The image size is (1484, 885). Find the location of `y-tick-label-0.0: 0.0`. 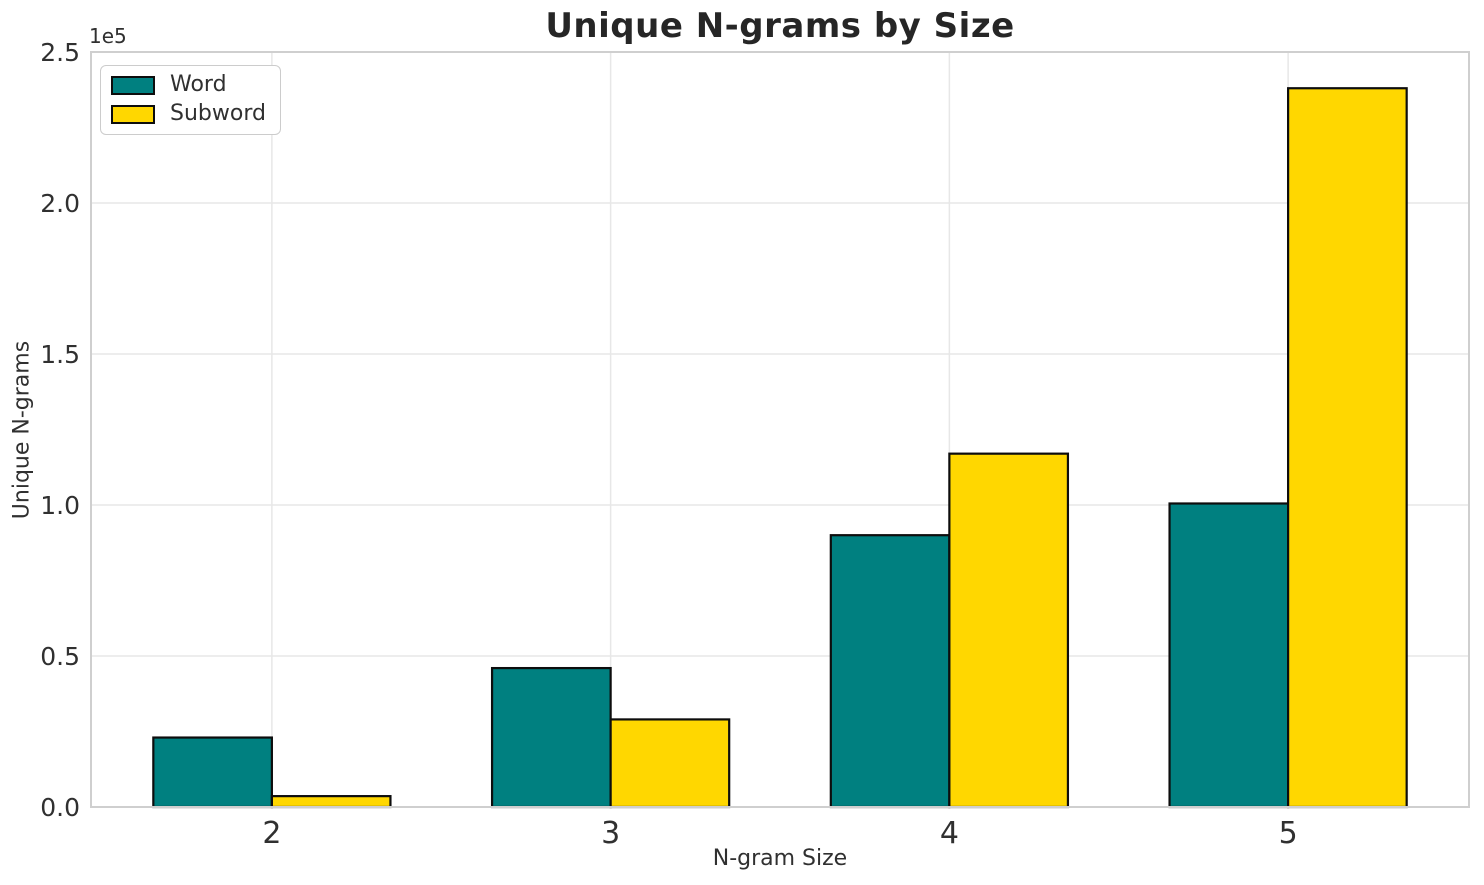

y-tick-label-0.0: 0.0 is located at coordinates (60, 807).